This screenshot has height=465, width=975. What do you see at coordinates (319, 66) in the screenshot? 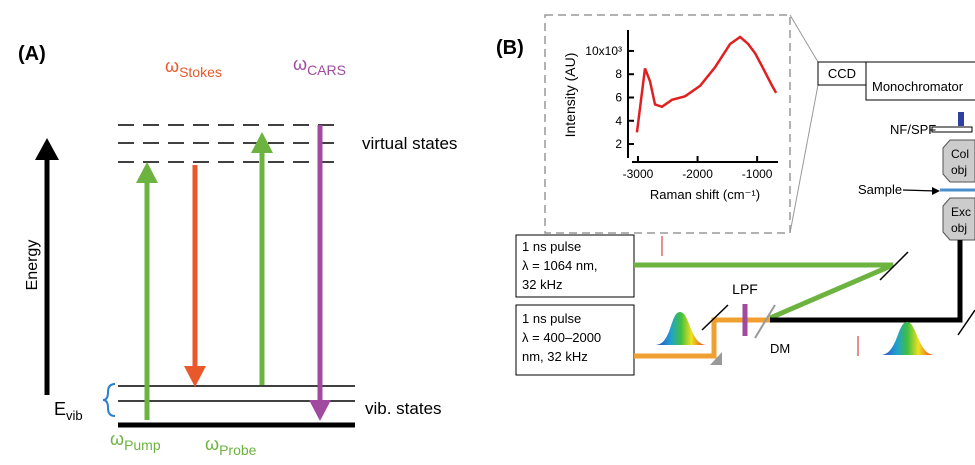
I see `cars-label: ωCARS` at bounding box center [319, 66].